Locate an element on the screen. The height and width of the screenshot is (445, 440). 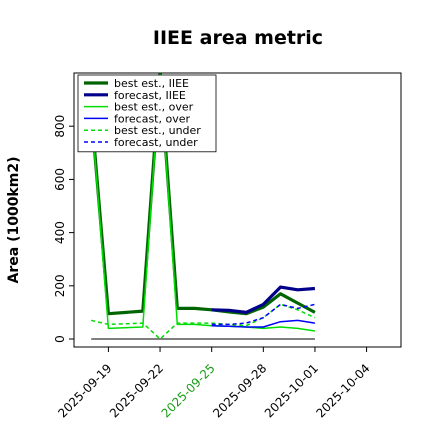
legend-label: best est., under is located at coordinates (157, 130).